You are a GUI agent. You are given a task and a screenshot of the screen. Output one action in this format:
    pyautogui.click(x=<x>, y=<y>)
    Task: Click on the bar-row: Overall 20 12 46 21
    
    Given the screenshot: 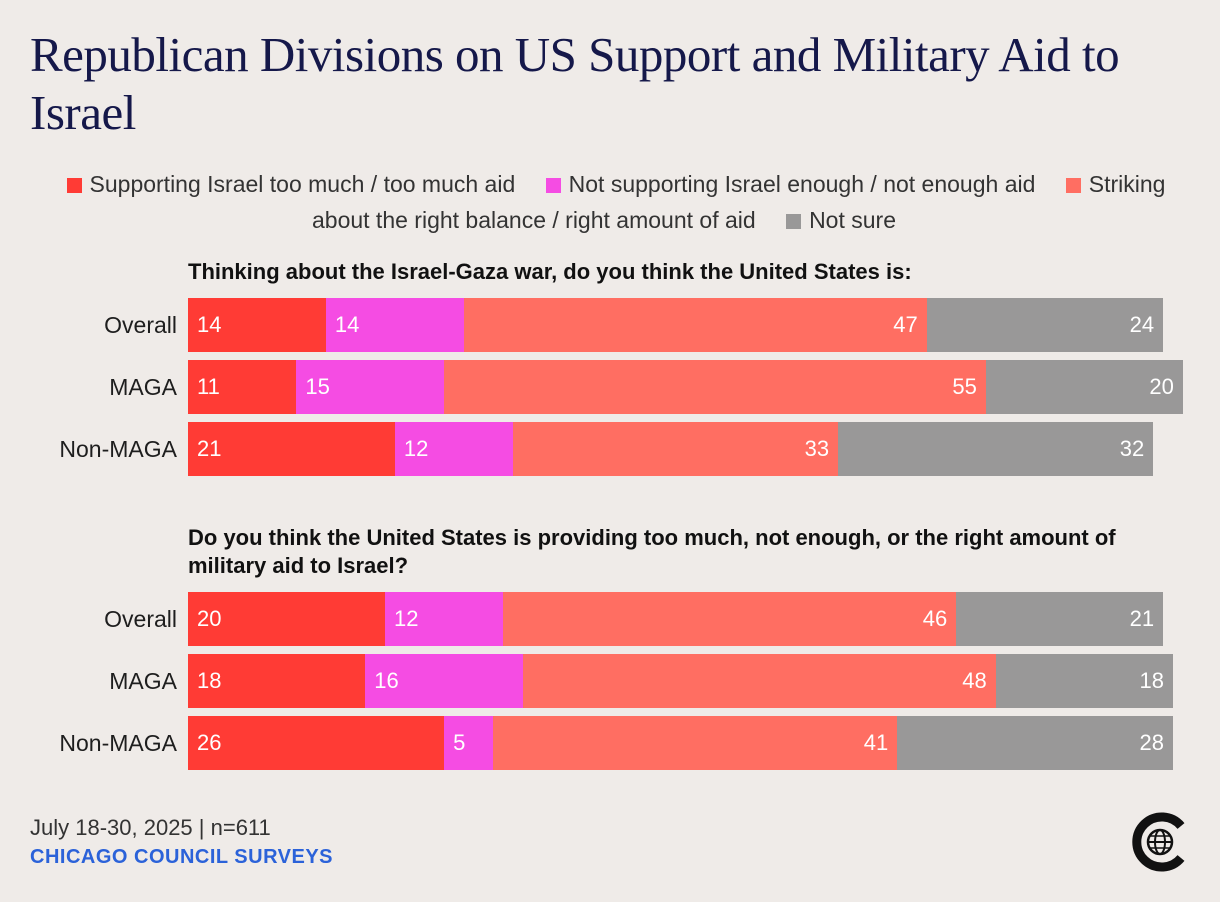 What is the action you would take?
    pyautogui.click(x=610, y=619)
    